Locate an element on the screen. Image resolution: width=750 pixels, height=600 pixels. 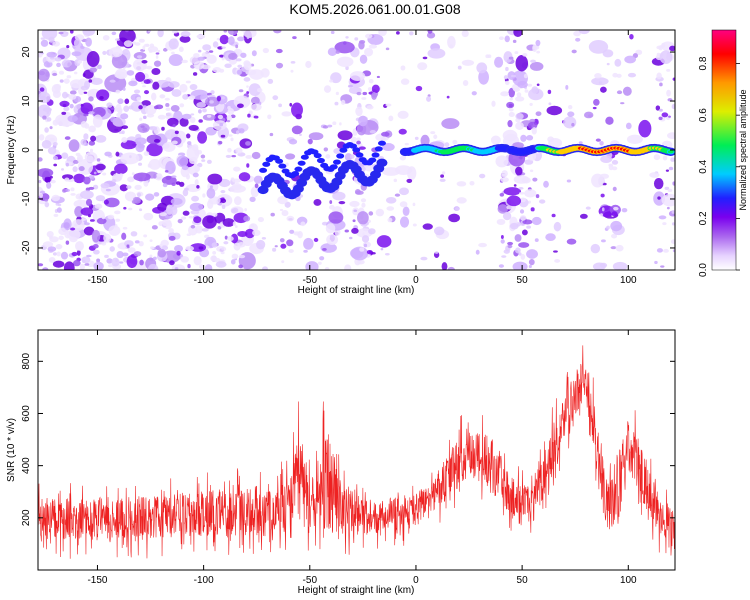
x-tick-label: 0 is located at coordinates (416, 580).